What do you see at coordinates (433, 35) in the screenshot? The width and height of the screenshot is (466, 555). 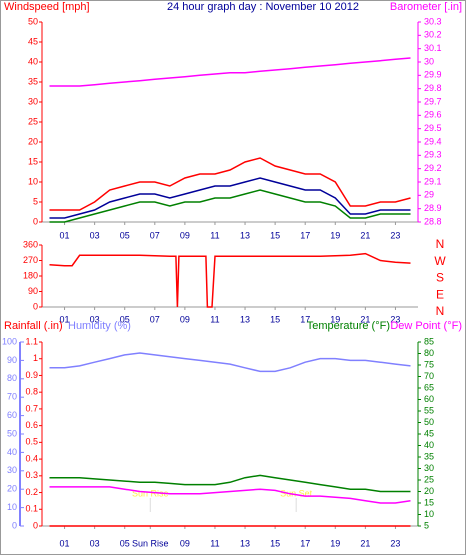 I see `y2-tick-label: 30.2` at bounding box center [433, 35].